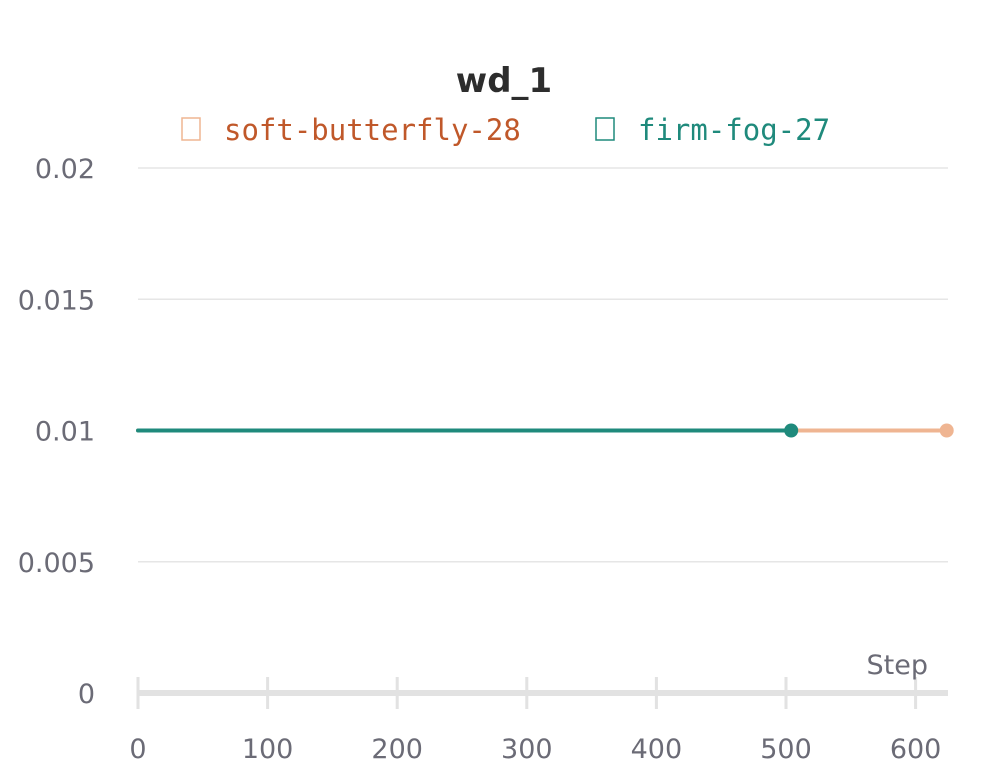 The height and width of the screenshot is (783, 1008). Describe the element at coordinates (372, 130) in the screenshot. I see `legend-label-1: soft-butterfly-28` at that location.